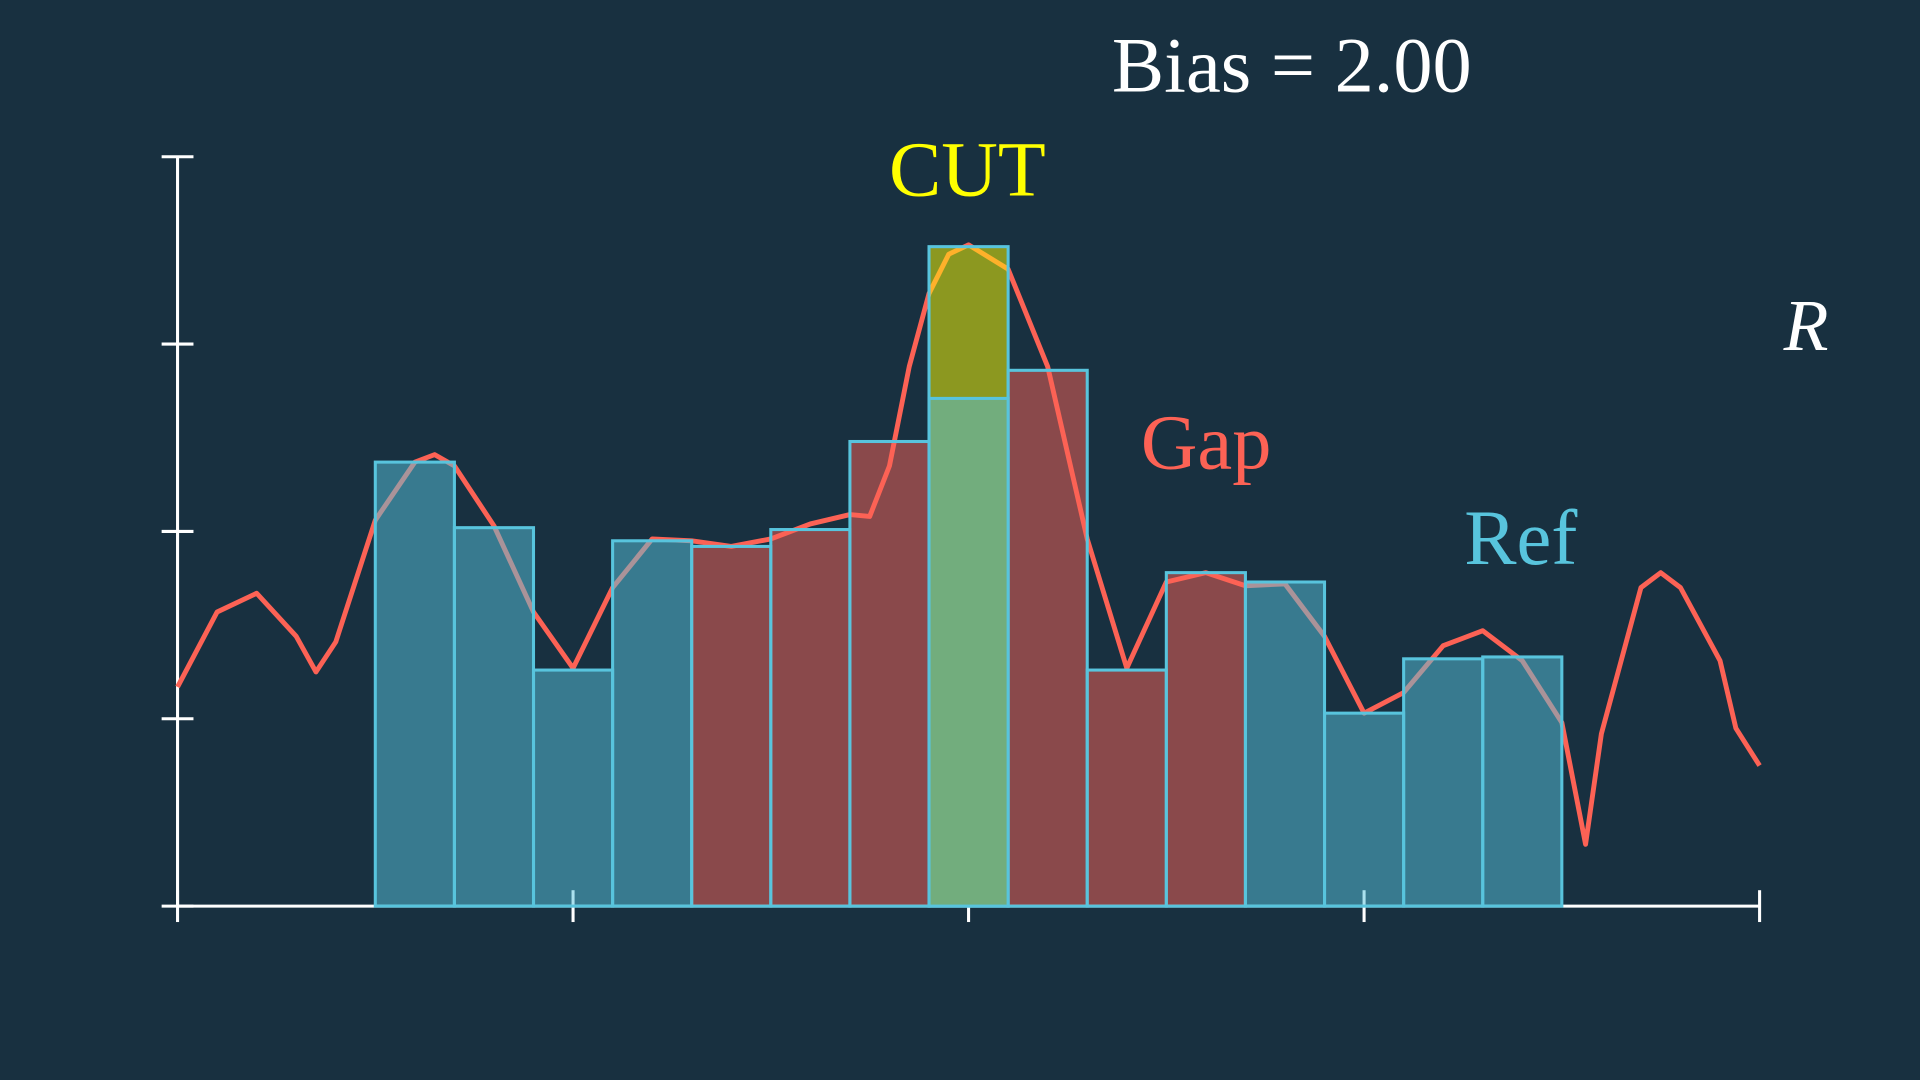  What do you see at coordinates (1806, 325) in the screenshot?
I see `axis-label: R` at bounding box center [1806, 325].